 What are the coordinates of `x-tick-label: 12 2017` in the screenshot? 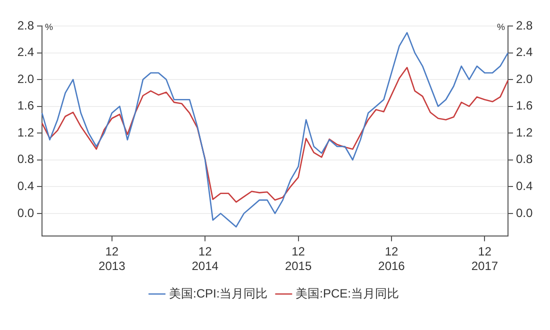 It's located at (484, 259).